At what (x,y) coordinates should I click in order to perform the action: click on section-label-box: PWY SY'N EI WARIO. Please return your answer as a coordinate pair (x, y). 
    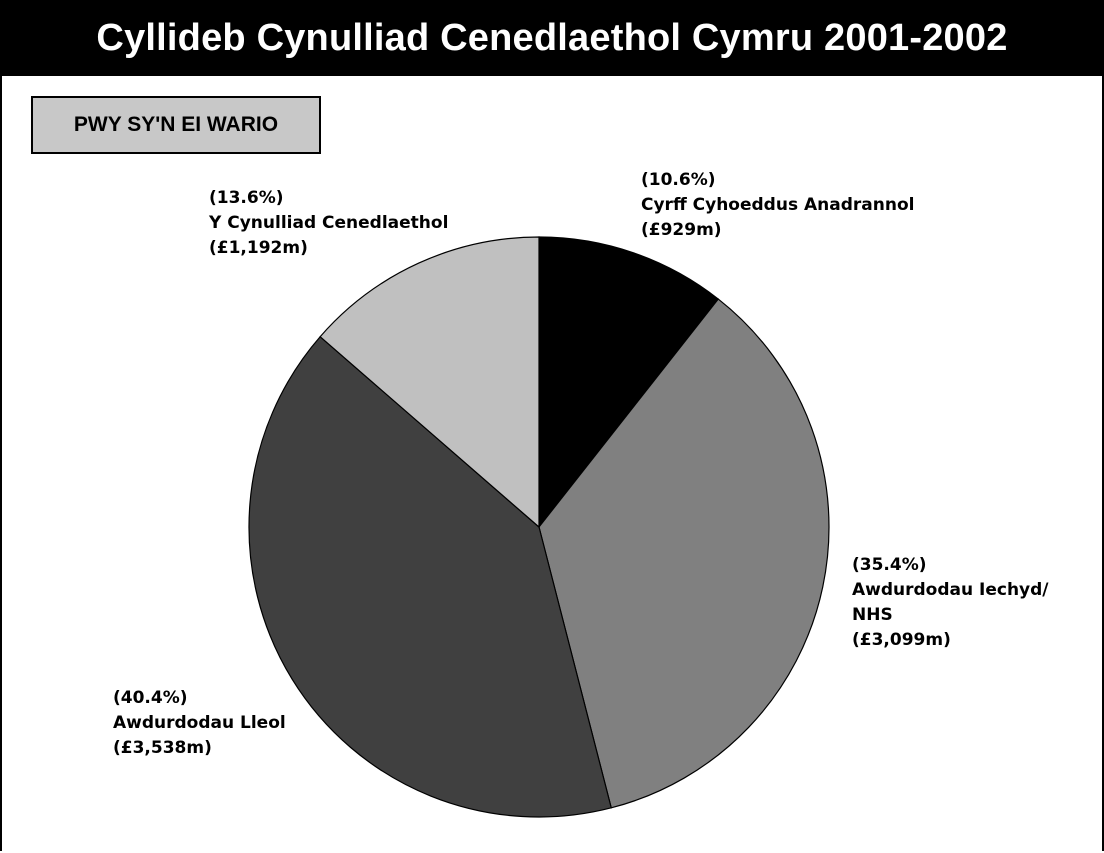
    Looking at the image, I should click on (176, 125).